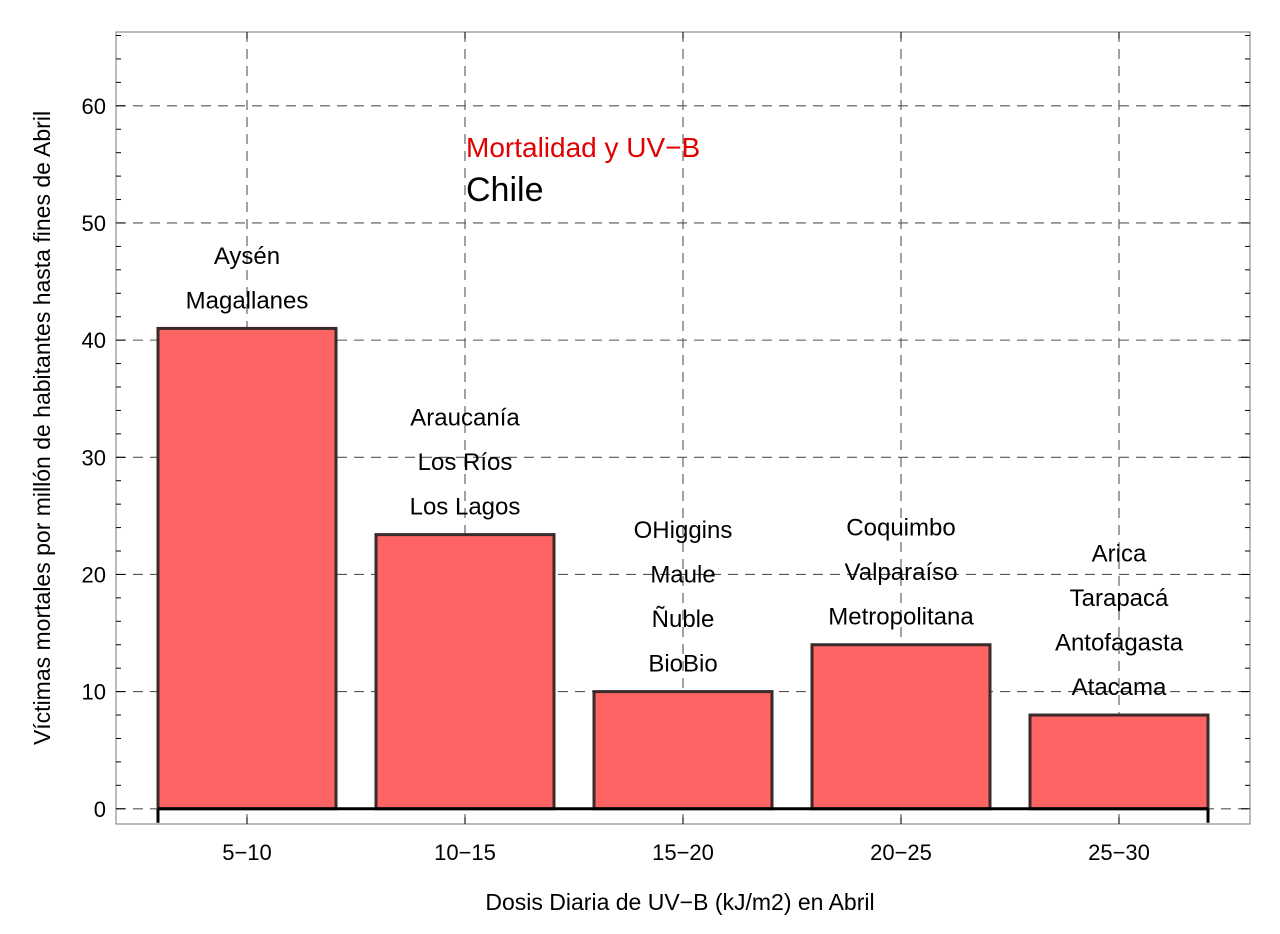 This screenshot has height=934, width=1280. What do you see at coordinates (465, 507) in the screenshot?
I see `region-label: Los Lagos` at bounding box center [465, 507].